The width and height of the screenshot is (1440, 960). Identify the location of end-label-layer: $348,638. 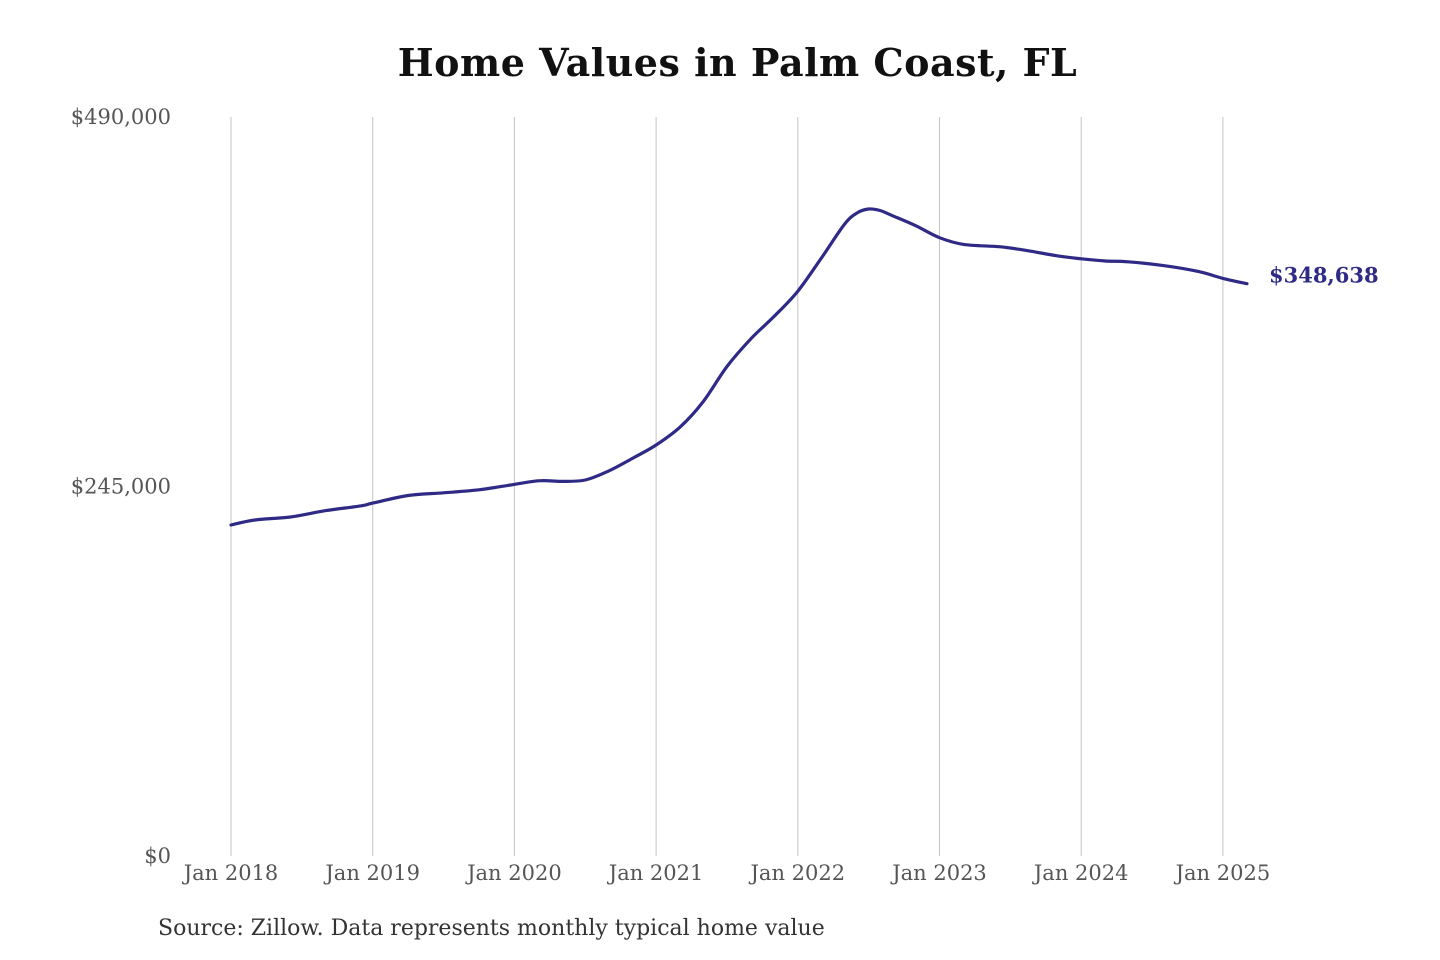
(1324, 275).